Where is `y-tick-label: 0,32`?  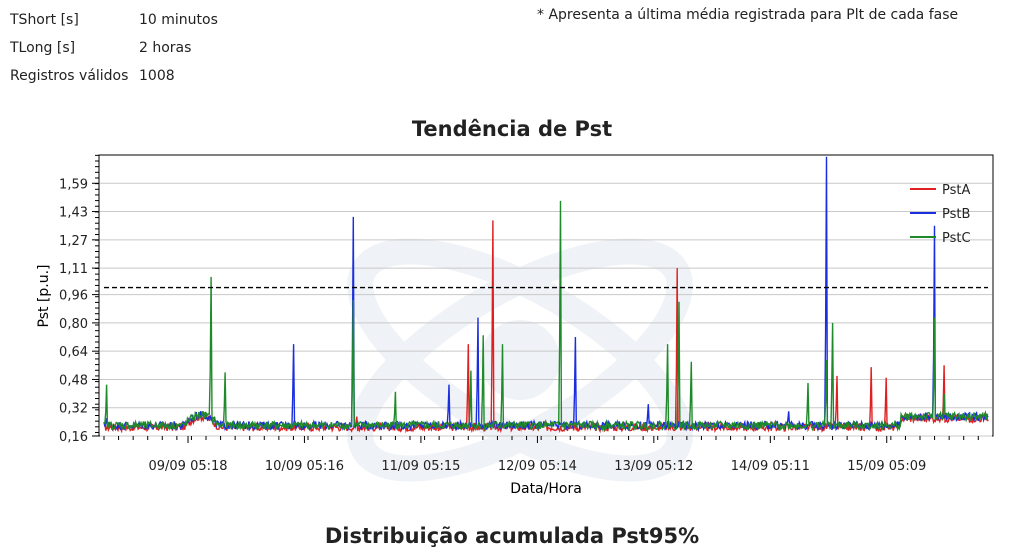
y-tick-label: 0,32 is located at coordinates (73, 409).